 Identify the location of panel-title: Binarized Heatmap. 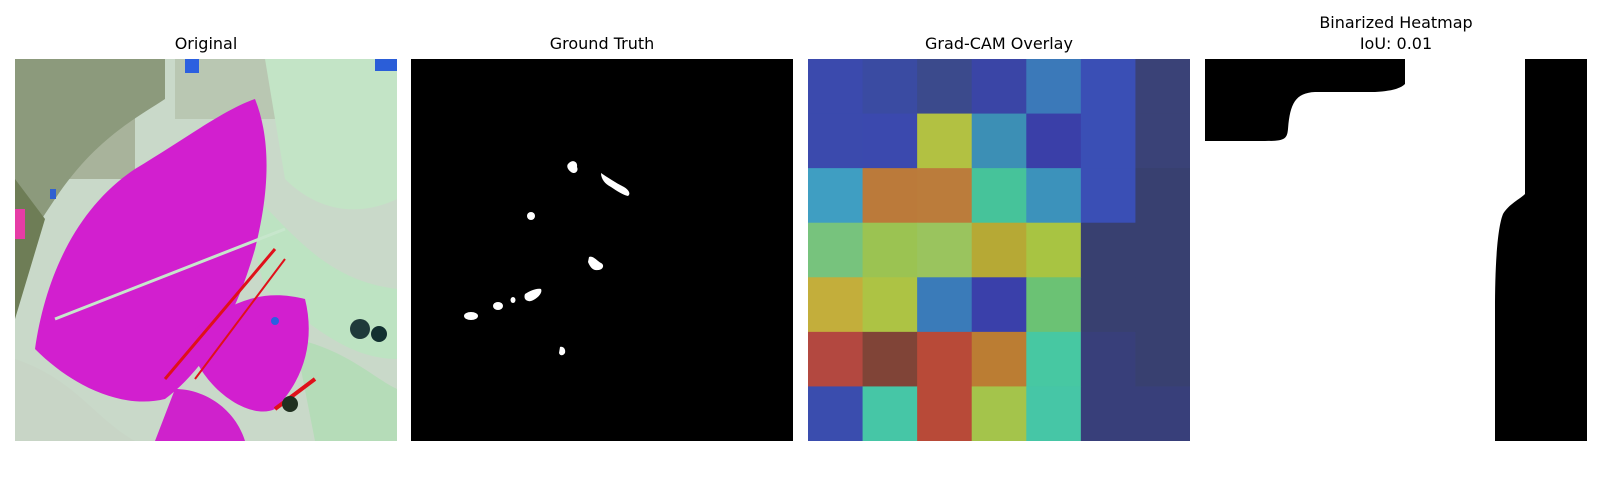
(1396, 22).